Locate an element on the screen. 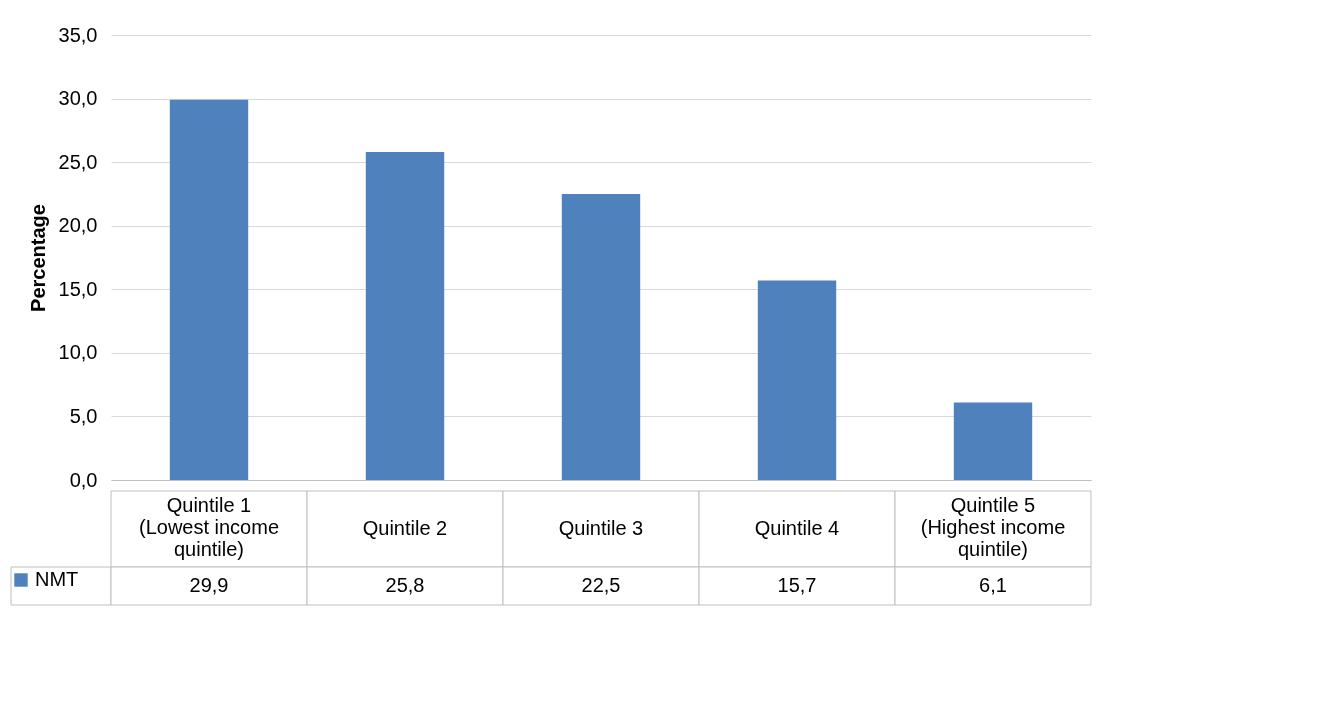 Image resolution: width=1341 pixels, height=704 pixels. legend-label: NMT is located at coordinates (57, 579).